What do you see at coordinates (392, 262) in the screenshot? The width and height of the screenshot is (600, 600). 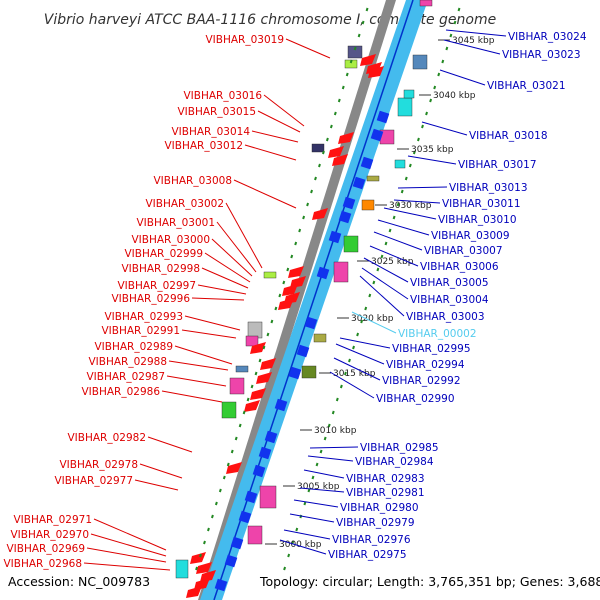 I see `kbp-label: 3025 kbp` at bounding box center [392, 262].